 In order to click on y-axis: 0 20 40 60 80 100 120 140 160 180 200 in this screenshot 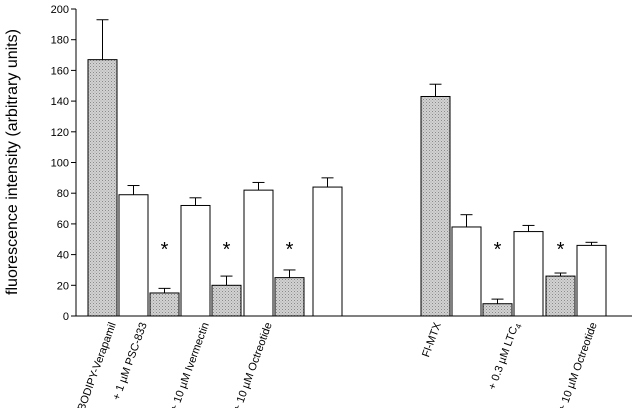, I will do `click(64, 163)`.